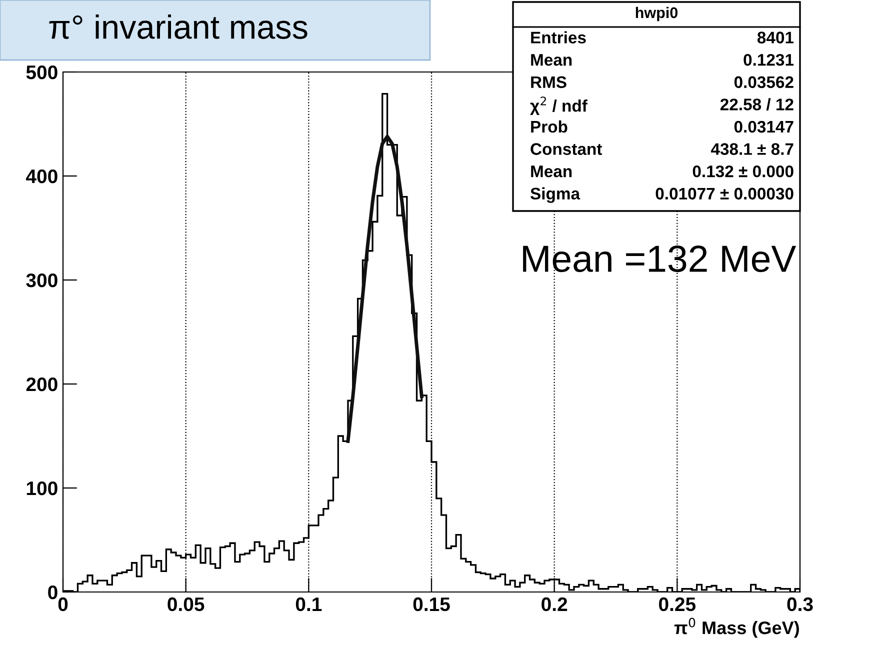 Image resolution: width=888 pixels, height=647 pixels. Describe the element at coordinates (725, 194) in the screenshot. I see `annotation: 0.01077 ± 0.00030` at that location.